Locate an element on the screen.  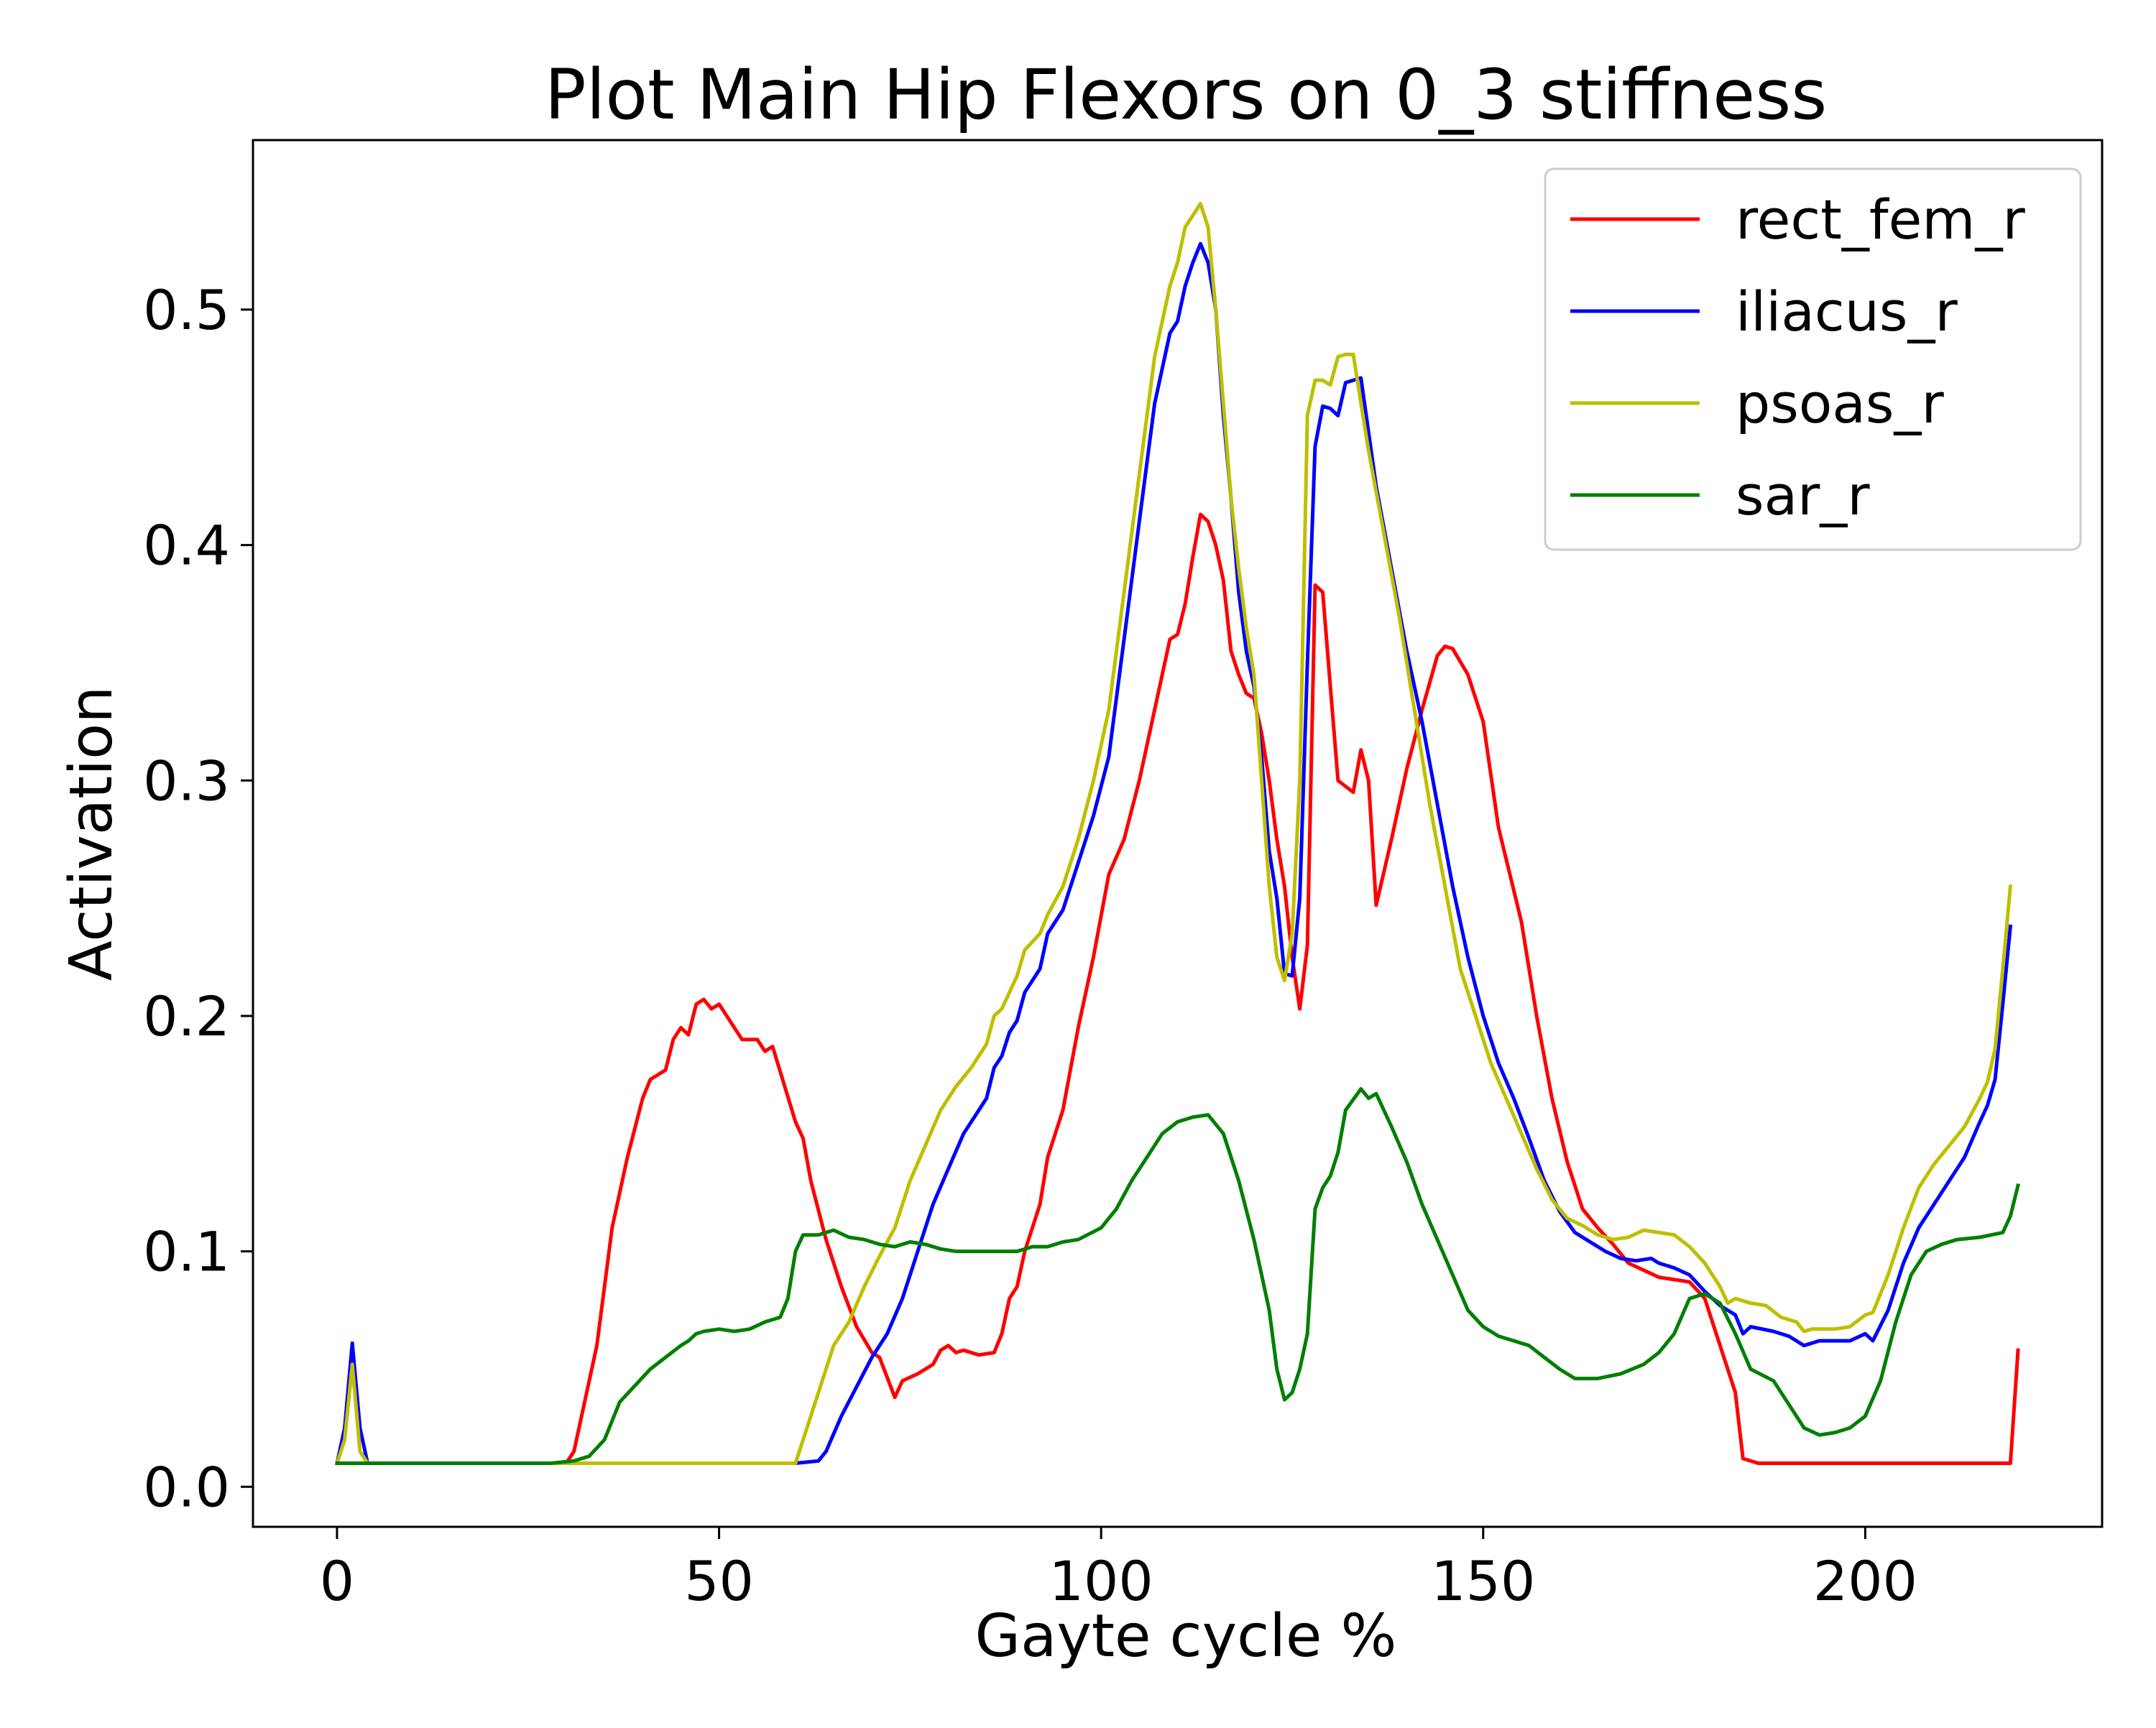
legend-label-psoas_r: psoas_r is located at coordinates (1840, 403).